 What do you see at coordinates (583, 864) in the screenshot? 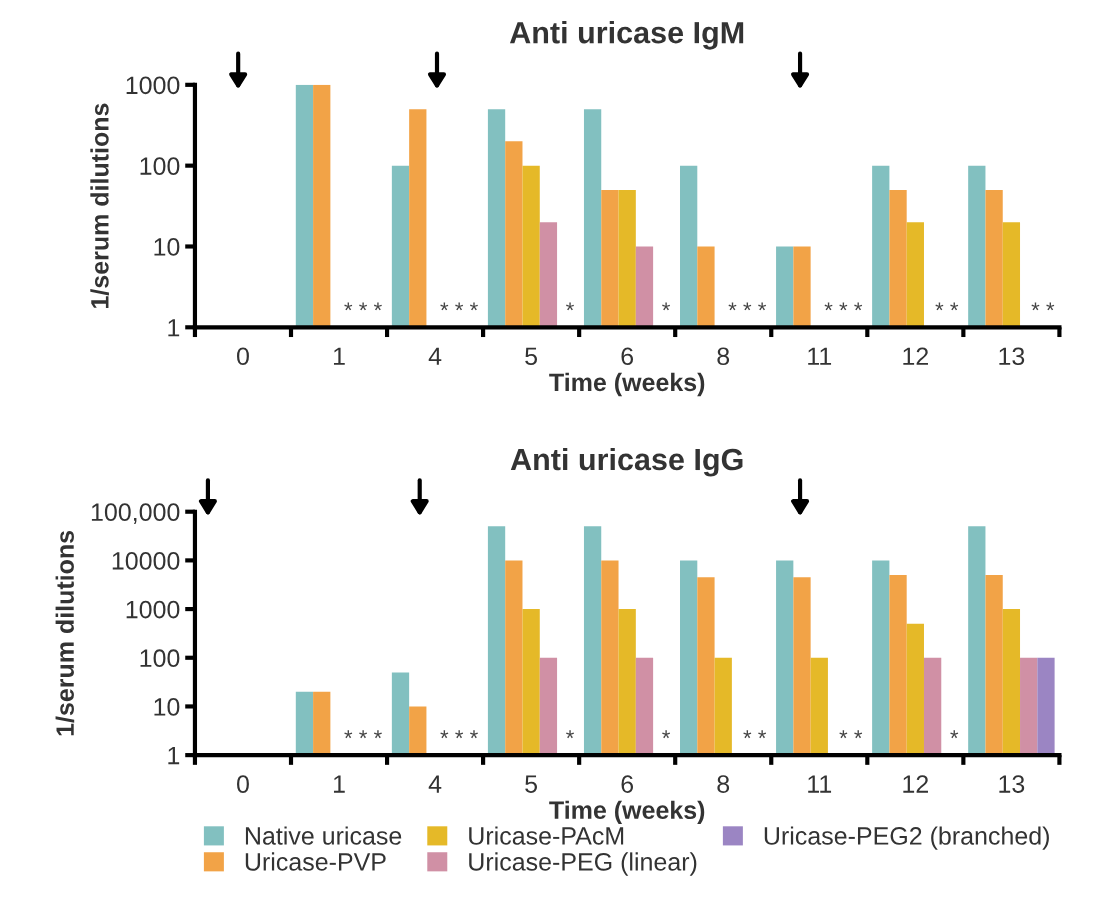
I see `legend-label: Uricase-PEG (linear)` at bounding box center [583, 864].